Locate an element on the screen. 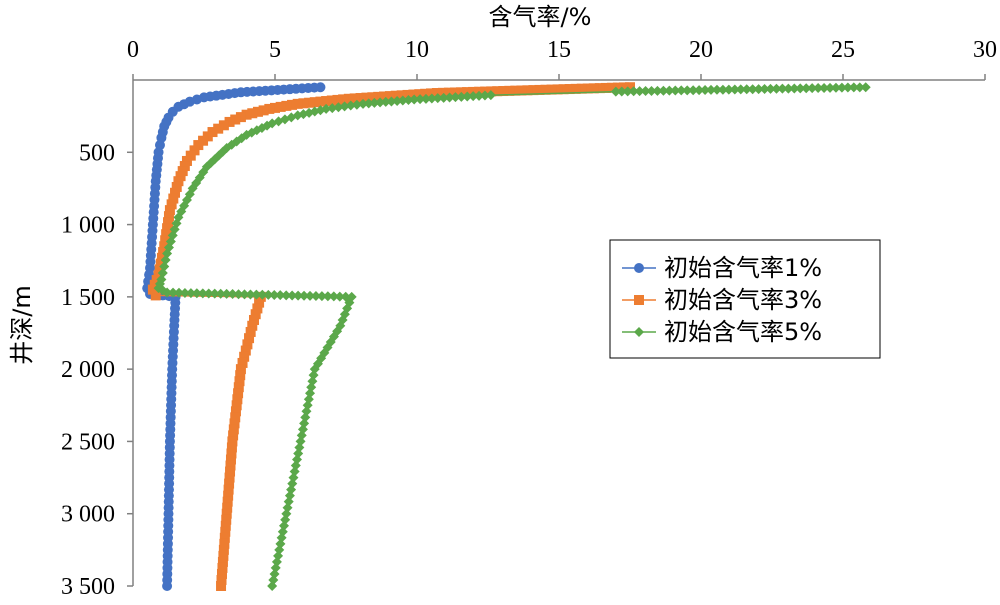 This screenshot has width=1000, height=605. legend-label: 初始含气率5% is located at coordinates (743, 332).